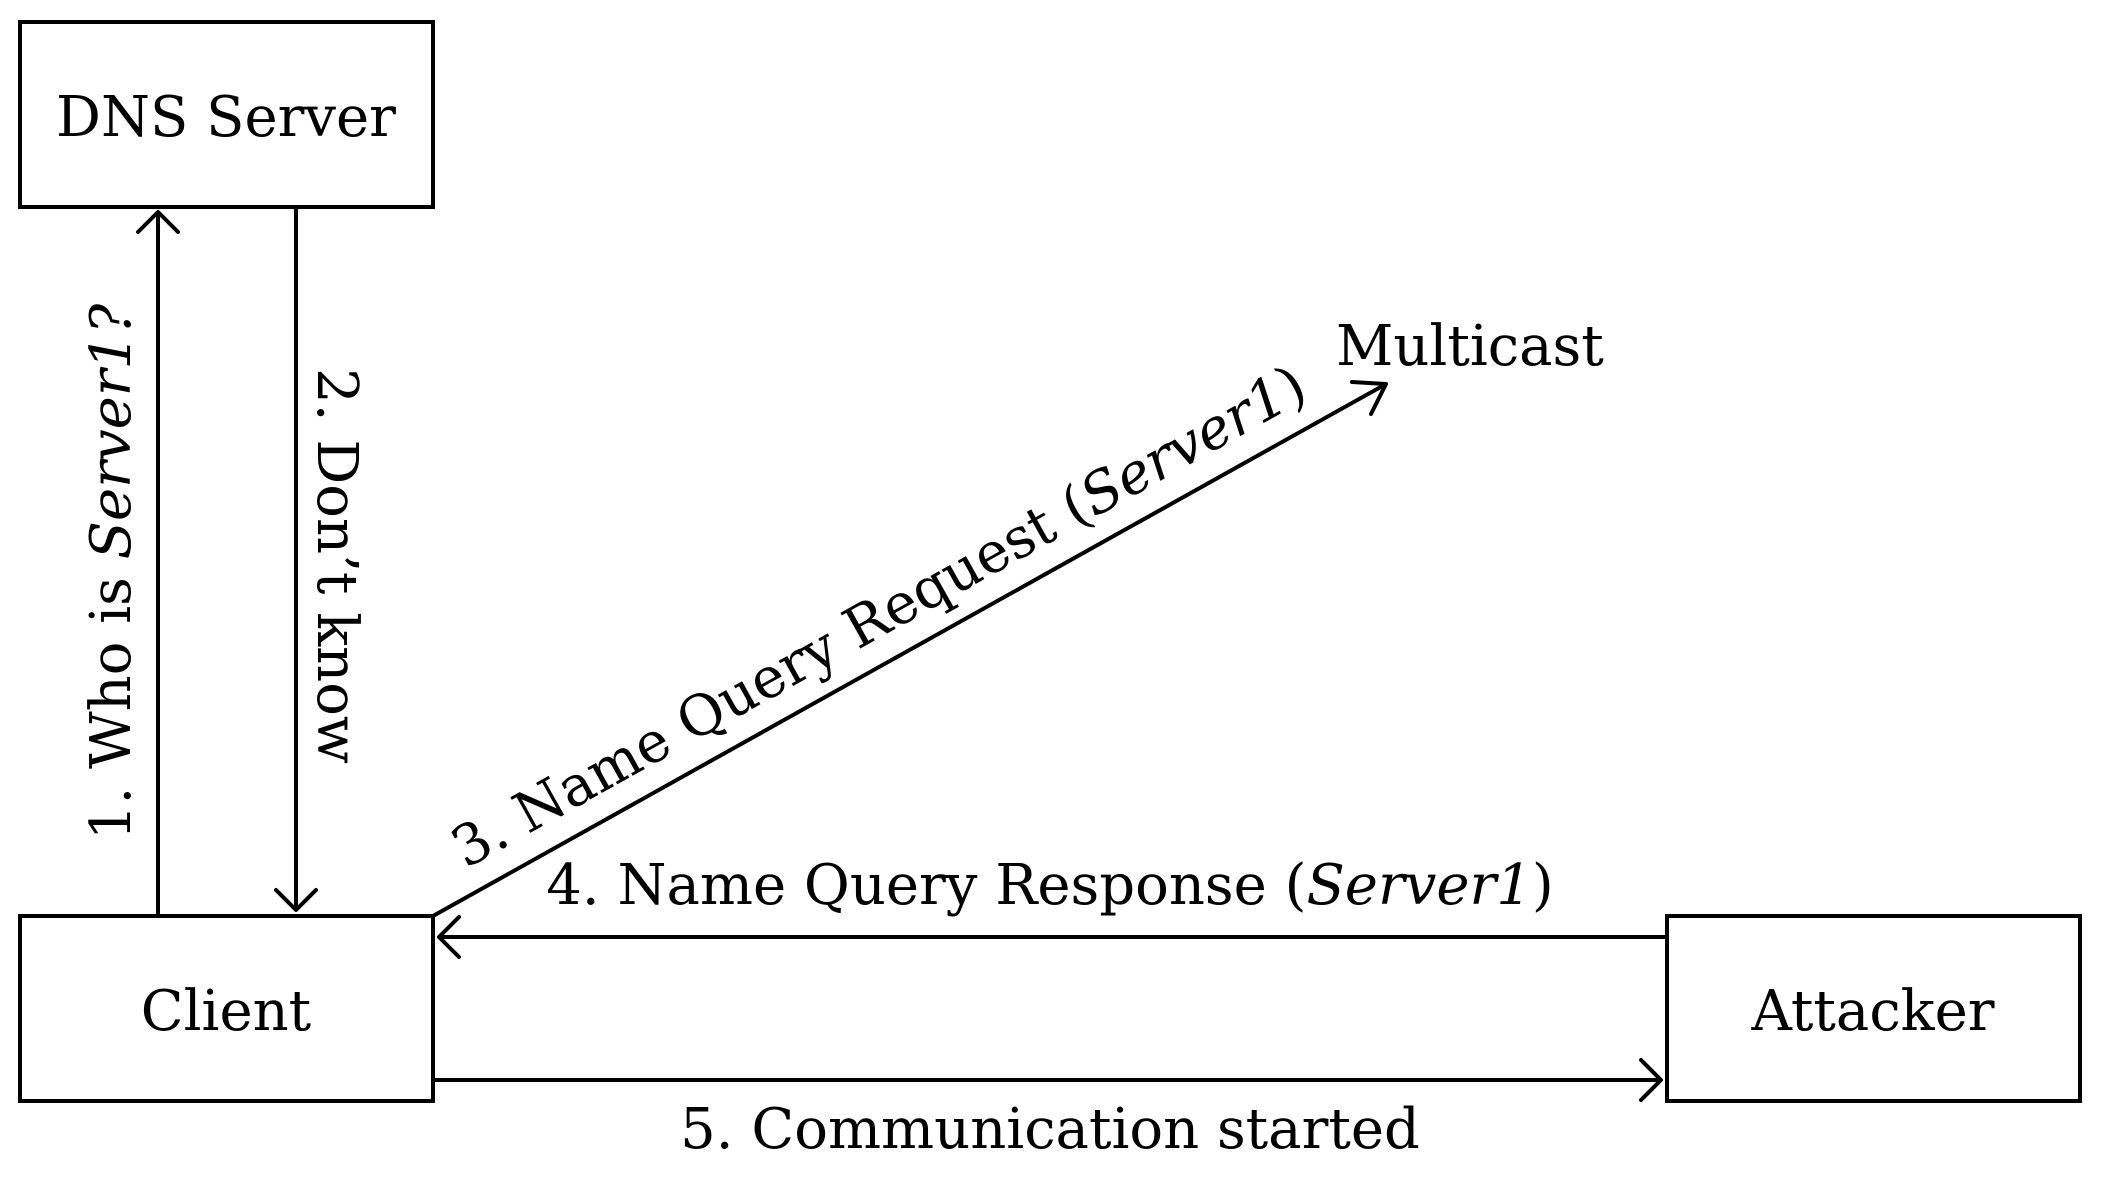 This screenshot has height=1194, width=2106. I want to click on edge-name-query-request-arrowhead, so click(1369, 398).